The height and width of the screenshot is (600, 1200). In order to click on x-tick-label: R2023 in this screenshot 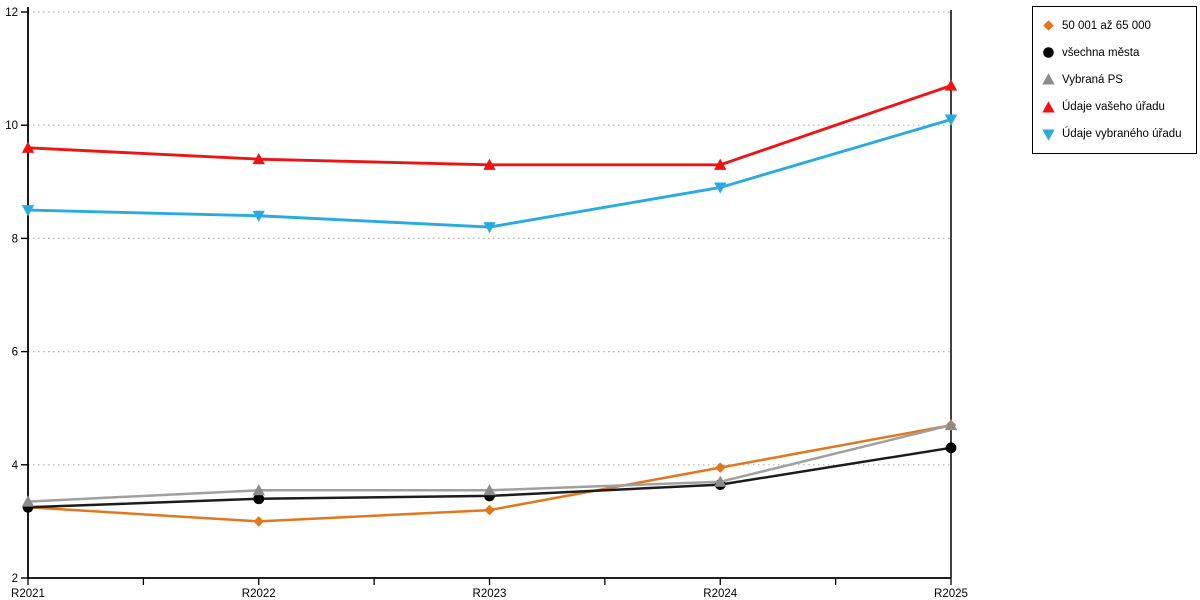, I will do `click(490, 594)`.